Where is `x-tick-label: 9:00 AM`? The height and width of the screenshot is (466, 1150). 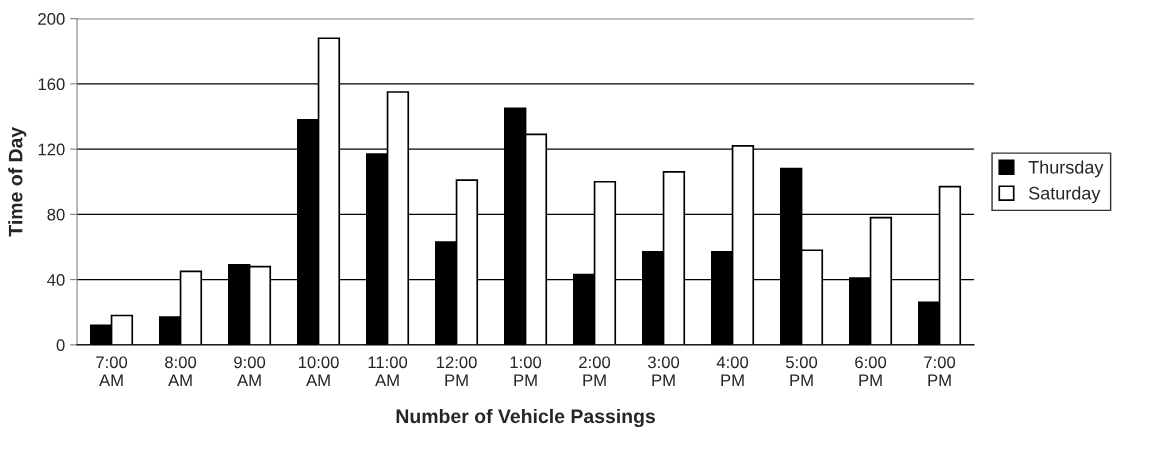 x-tick-label: 9:00 AM is located at coordinates (250, 371).